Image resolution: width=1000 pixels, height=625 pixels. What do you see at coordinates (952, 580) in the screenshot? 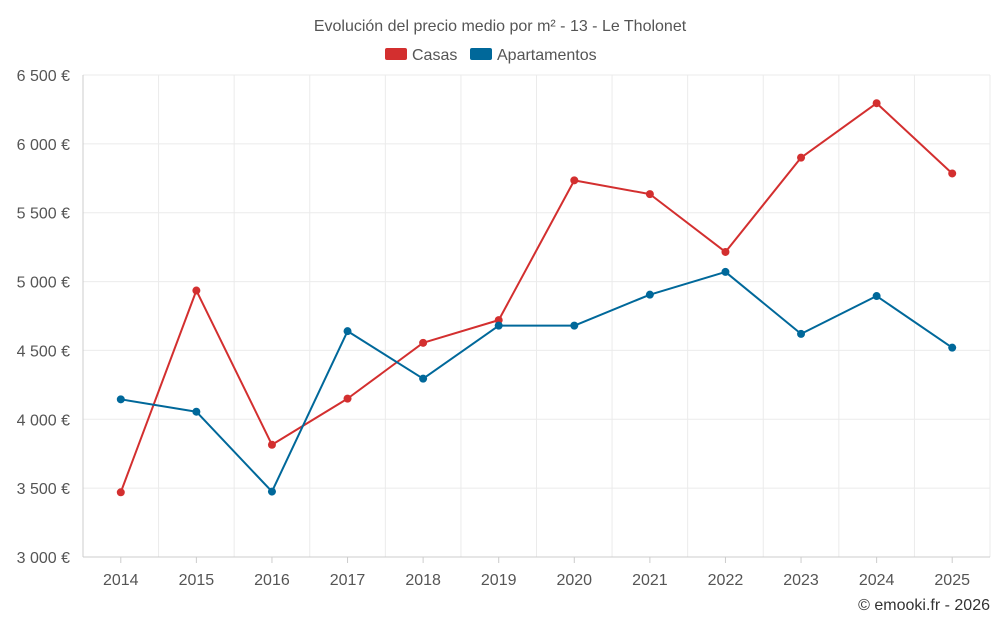
I see `x-tick-label: 2025` at bounding box center [952, 580].